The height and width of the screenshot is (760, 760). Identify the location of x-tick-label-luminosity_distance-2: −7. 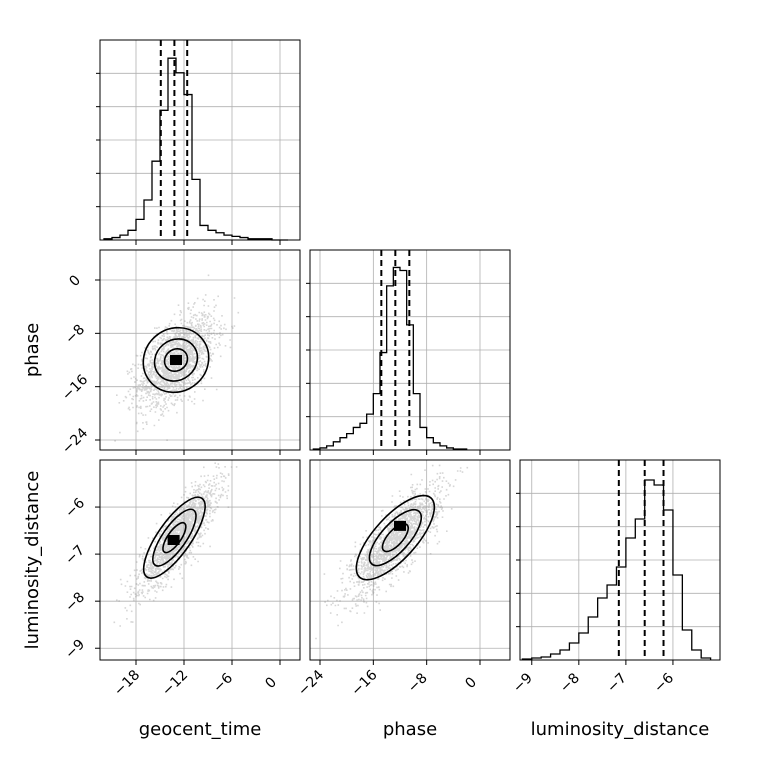
(617, 683).